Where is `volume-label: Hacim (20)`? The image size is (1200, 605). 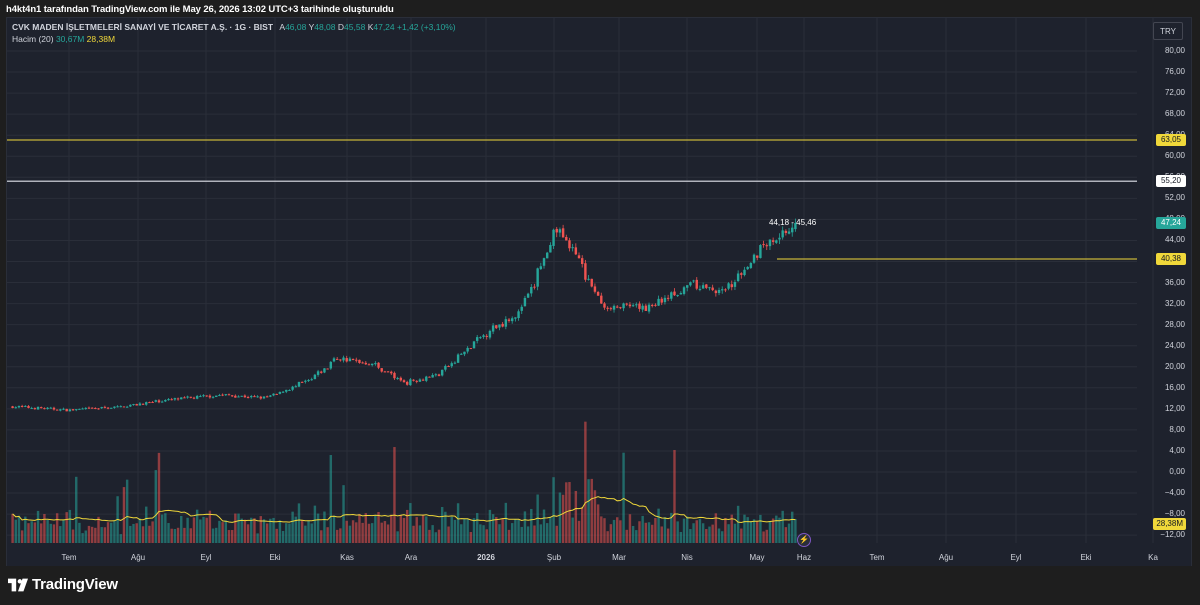
volume-label: Hacim (20) is located at coordinates (33, 39).